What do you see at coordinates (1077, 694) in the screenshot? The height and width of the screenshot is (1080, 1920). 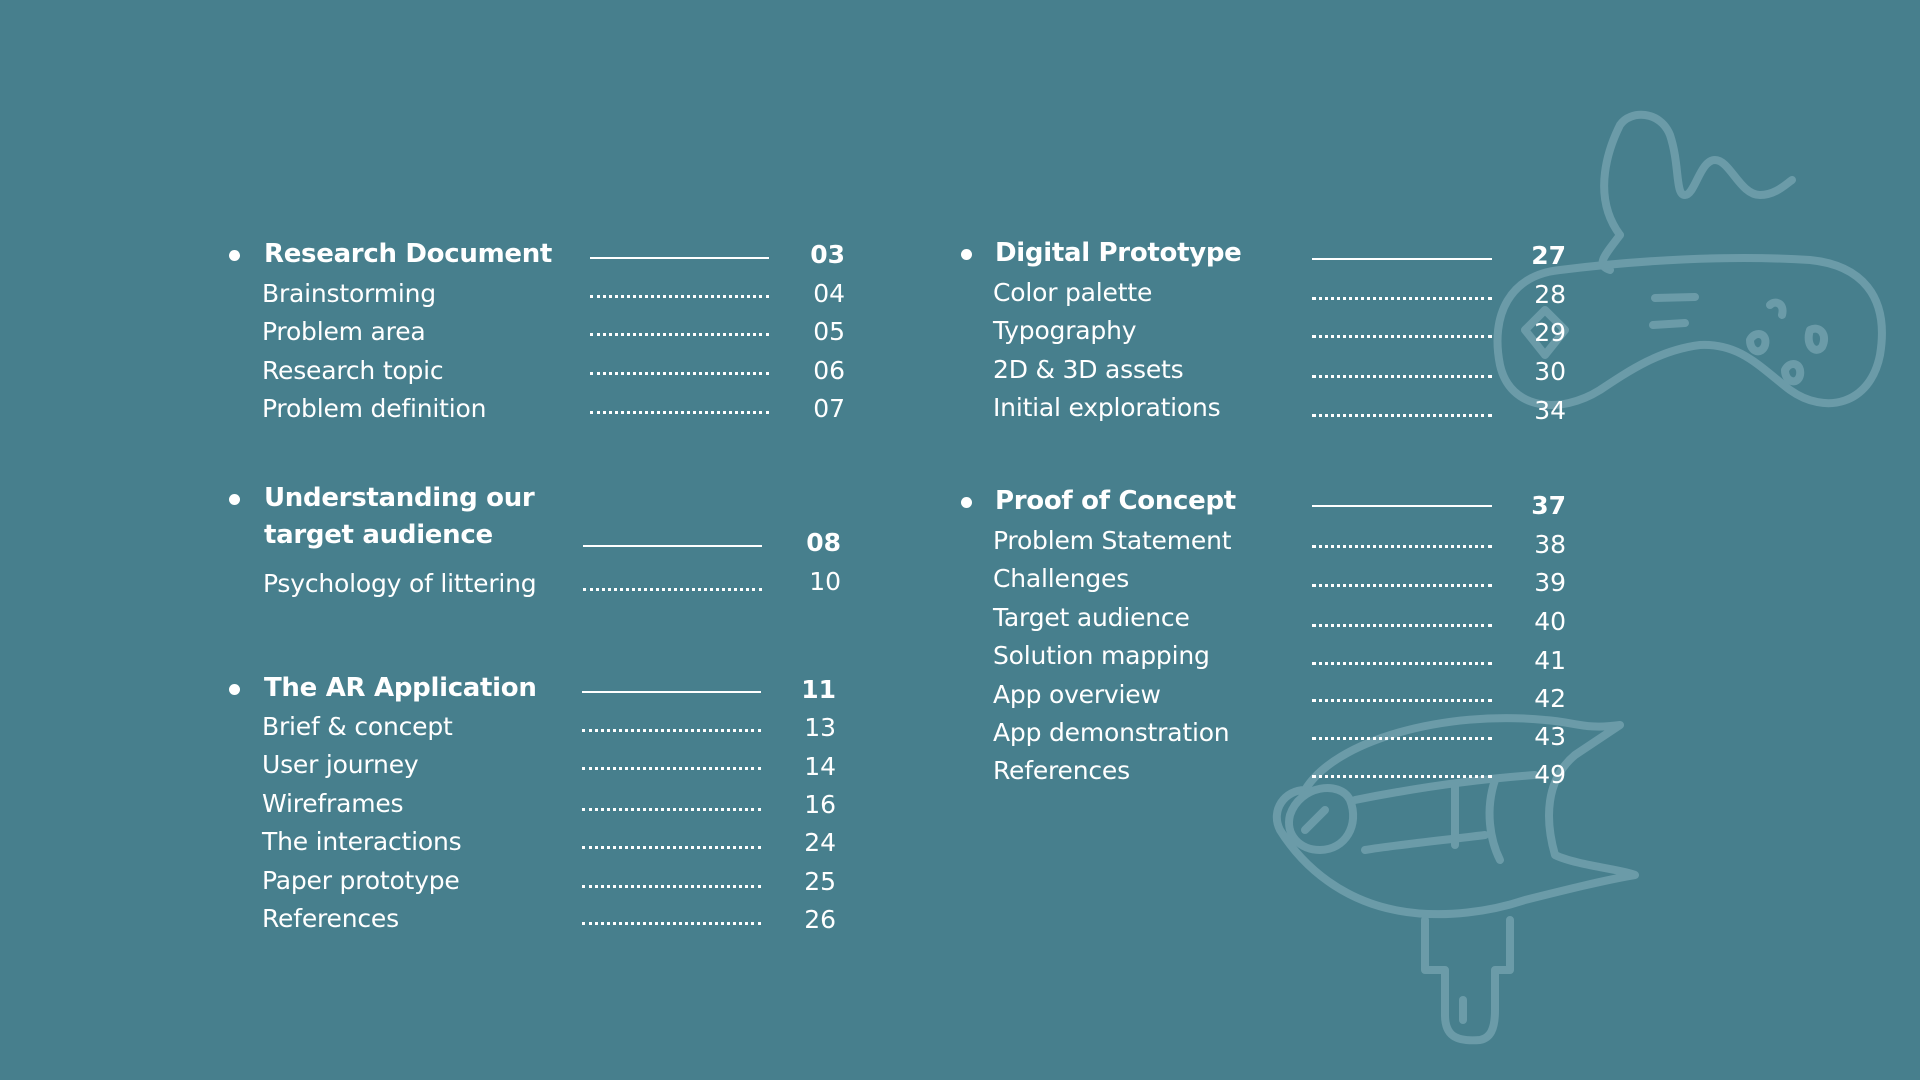 I see `toc-item: App overview` at bounding box center [1077, 694].